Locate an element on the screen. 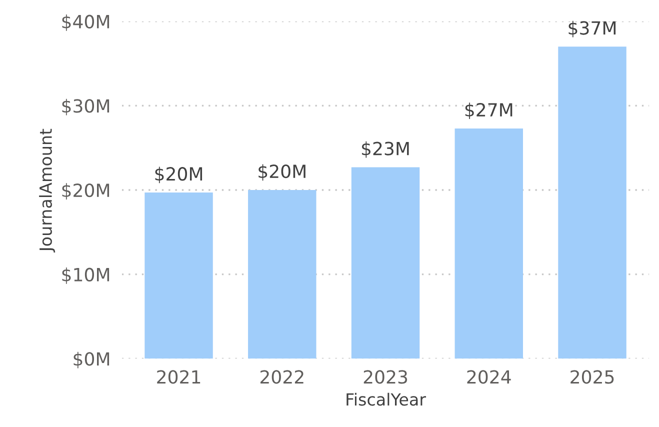  data-label: $37M is located at coordinates (592, 29).